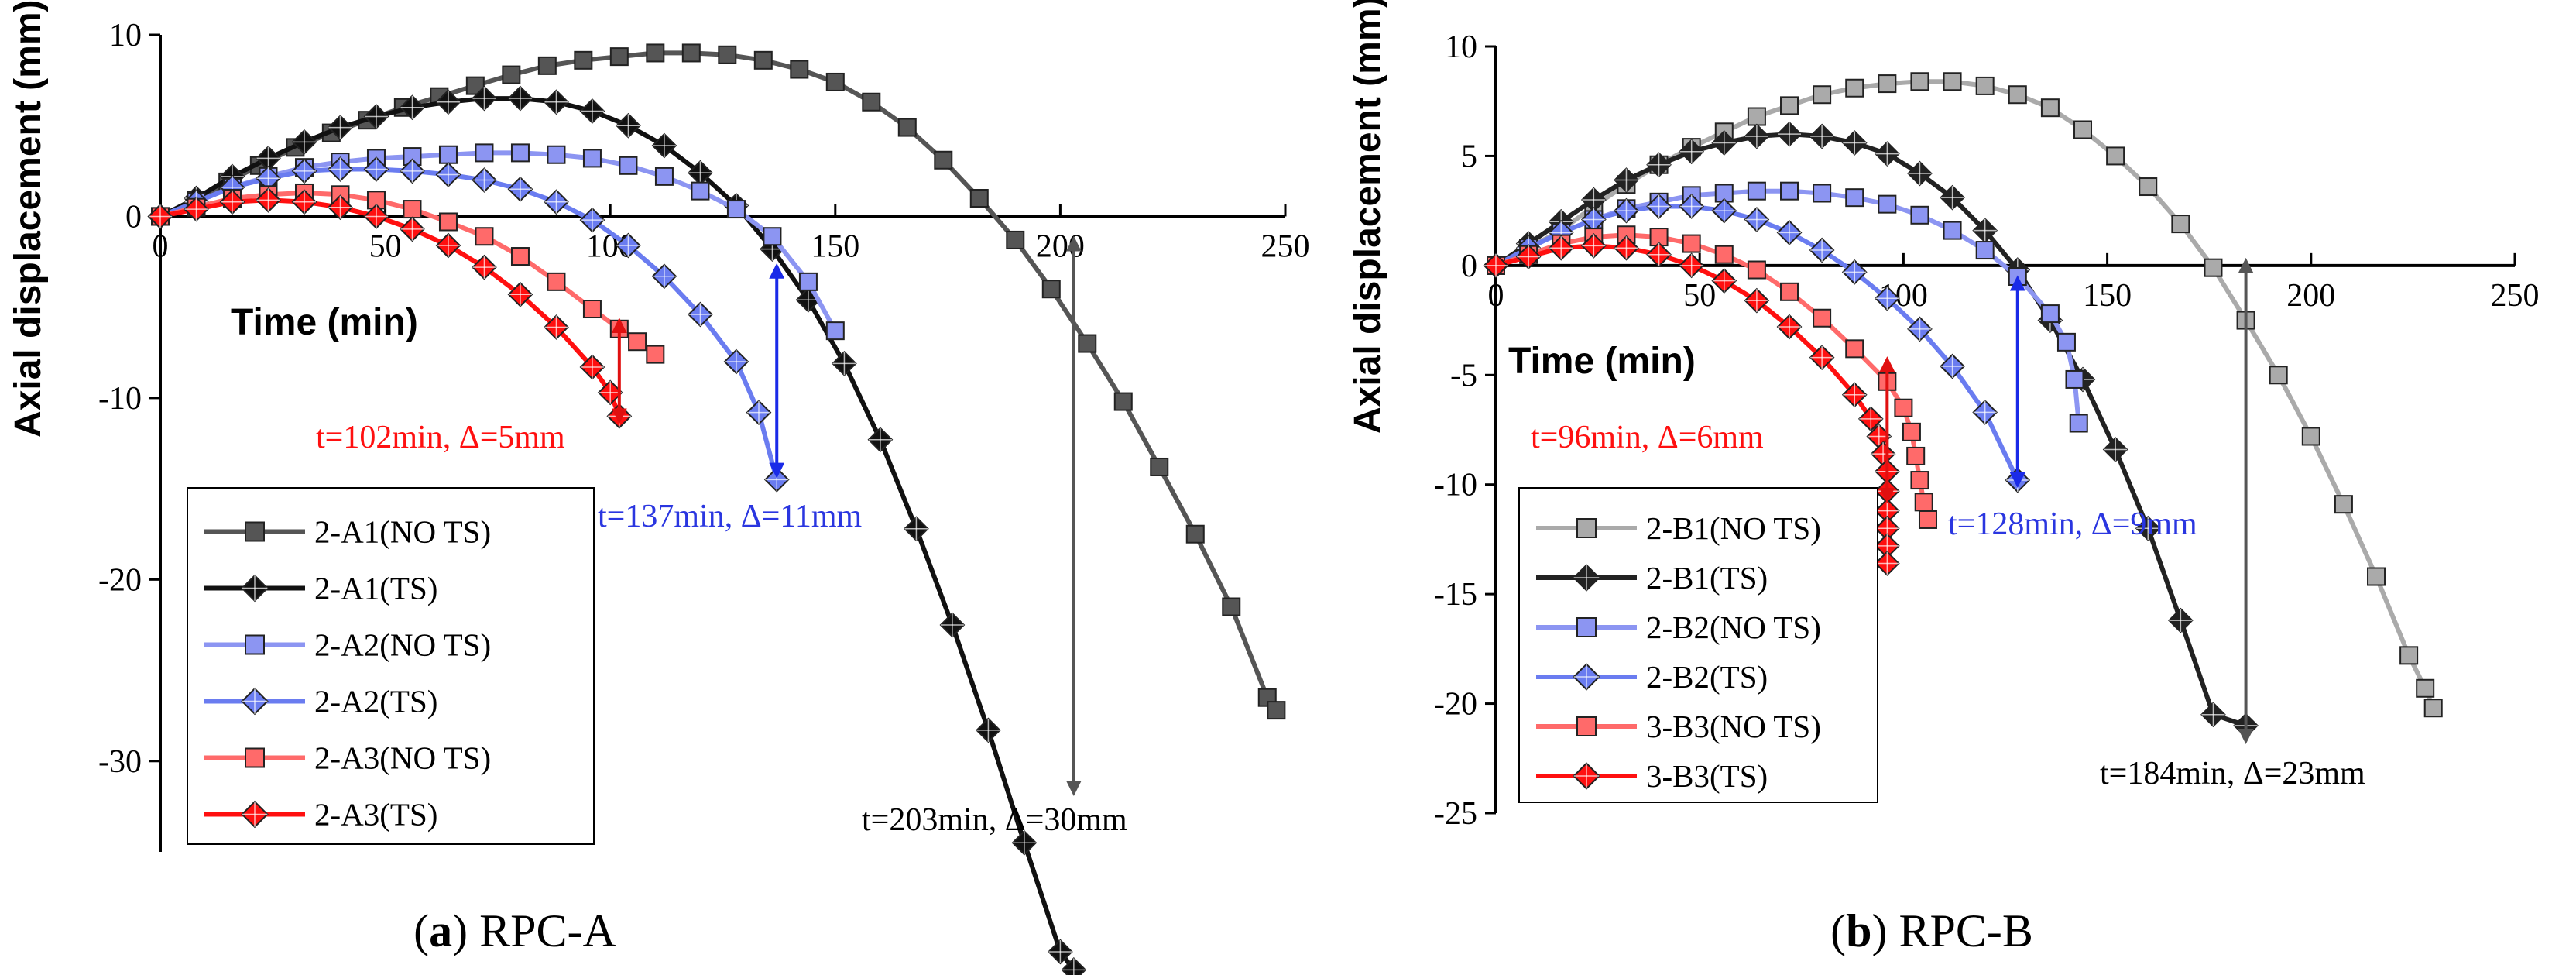  I want to click on panel-a-caption-title: RPC-A, so click(547, 930).